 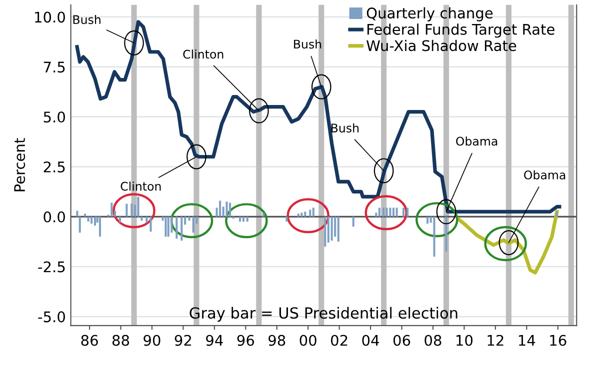 I want to click on annotation: Gray bar = US Presidential election, so click(x=324, y=314).